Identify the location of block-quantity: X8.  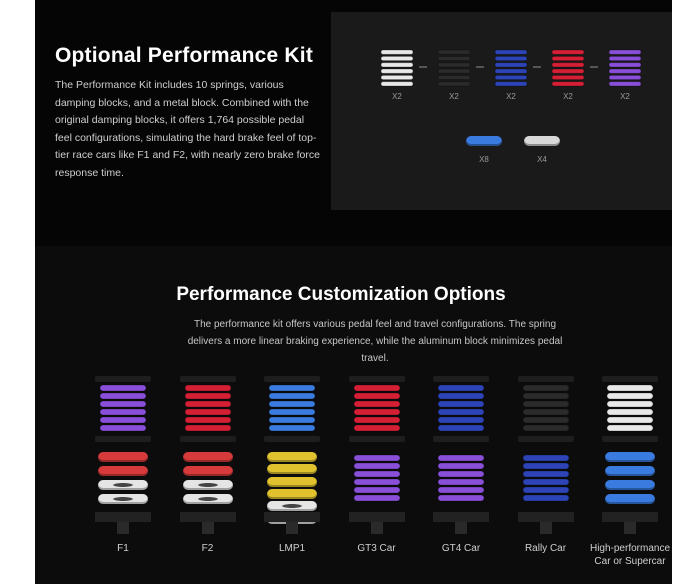
(484, 159).